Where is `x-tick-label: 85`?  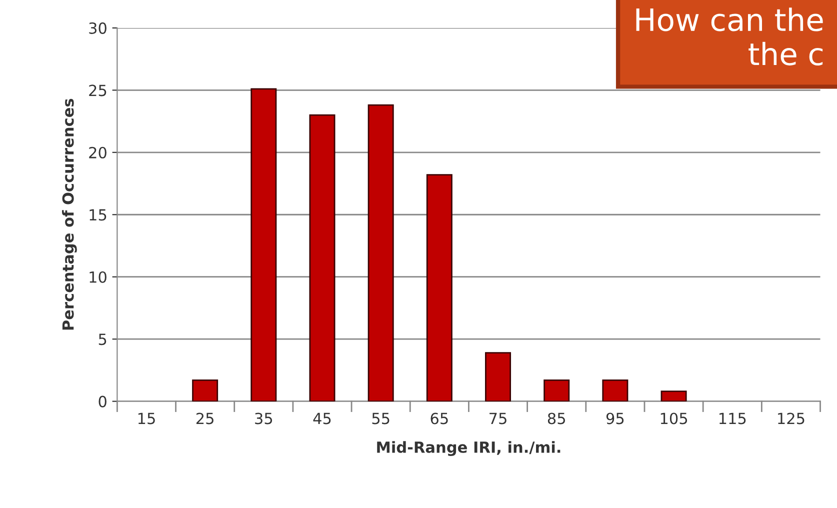
x-tick-label: 85 is located at coordinates (556, 418).